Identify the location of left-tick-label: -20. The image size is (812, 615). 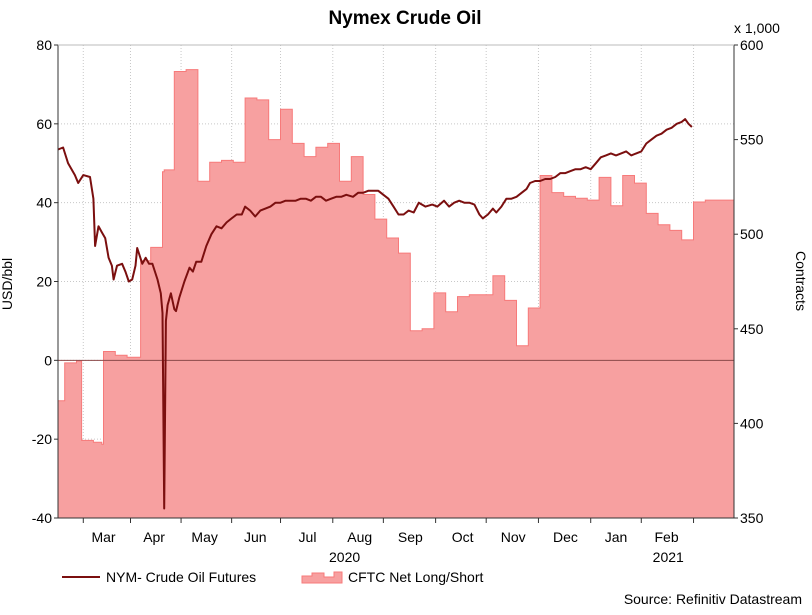
(42, 439).